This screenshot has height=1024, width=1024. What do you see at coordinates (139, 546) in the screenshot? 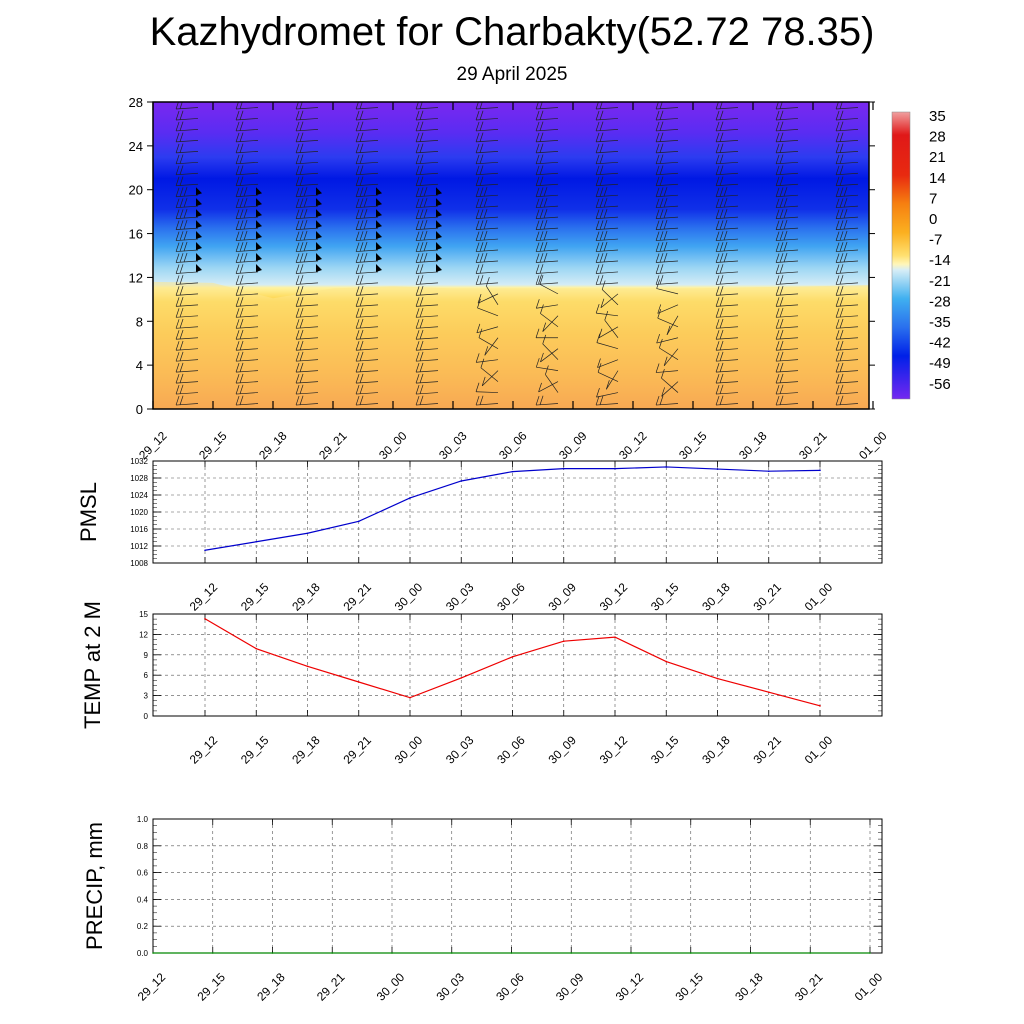
I see `y-tick-label: 1012` at bounding box center [139, 546].